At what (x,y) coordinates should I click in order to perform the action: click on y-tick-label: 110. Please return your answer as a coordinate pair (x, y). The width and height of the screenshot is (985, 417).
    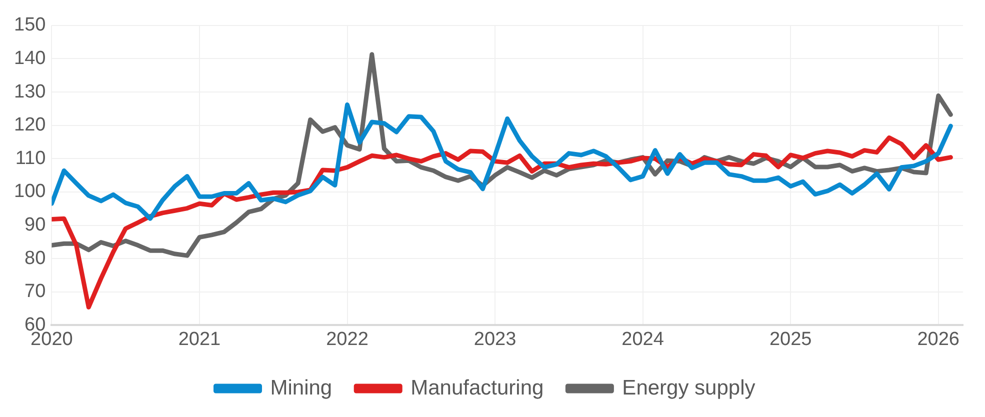
    Looking at the image, I should click on (30, 158).